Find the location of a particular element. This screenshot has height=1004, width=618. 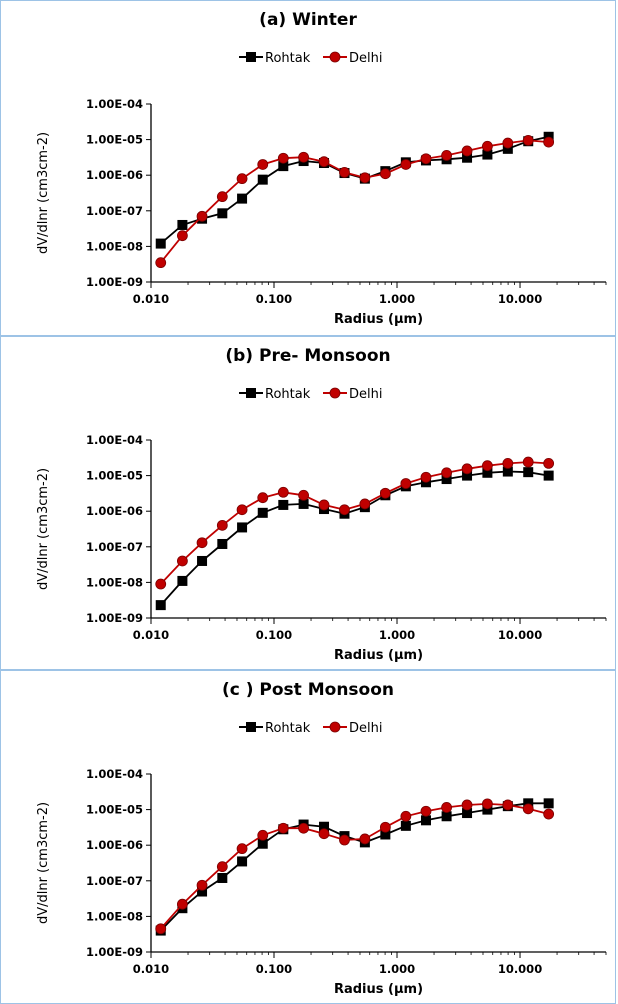

y-tick-label: 1.00E-05 is located at coordinates (114, 140).